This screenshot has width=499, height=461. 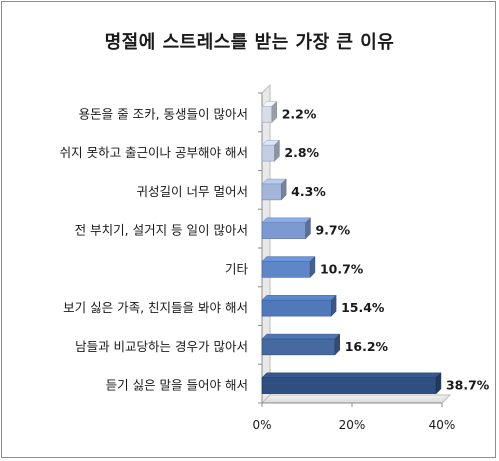 I want to click on data-label: 4.3%, so click(x=308, y=191).